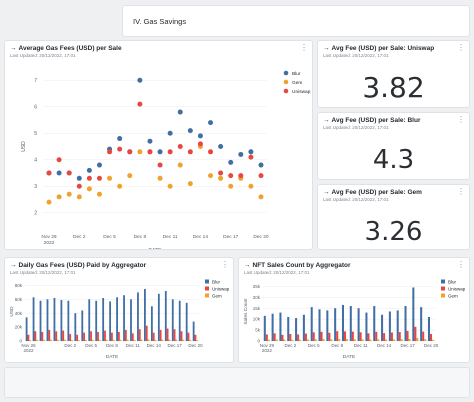  What do you see at coordinates (258, 330) in the screenshot?
I see `y-tick-label: 5k` at bounding box center [258, 330].